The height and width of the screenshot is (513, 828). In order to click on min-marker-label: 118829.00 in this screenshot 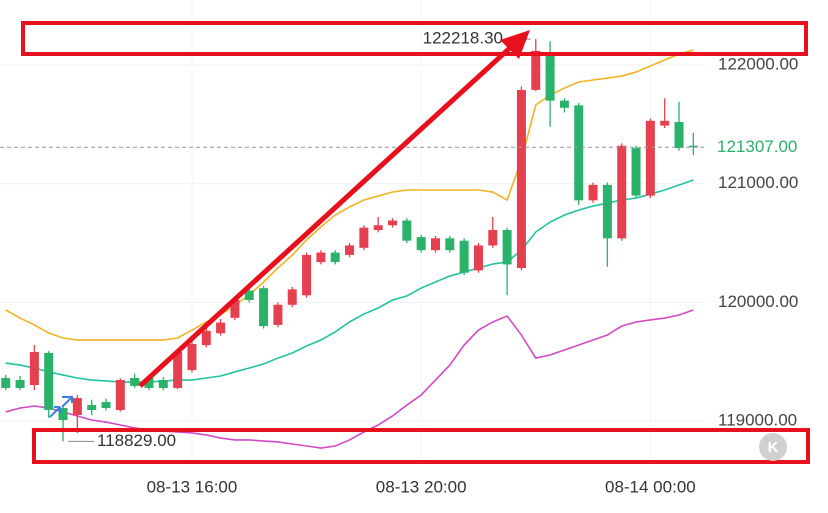, I will do `click(136, 440)`.